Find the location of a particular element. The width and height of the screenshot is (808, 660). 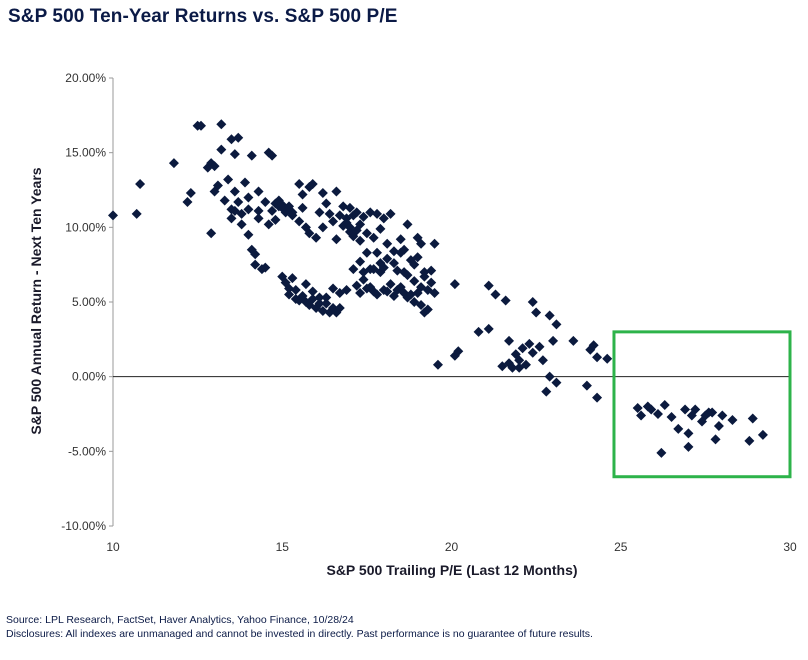

y-tick-label: 5.00% is located at coordinates (89, 302).